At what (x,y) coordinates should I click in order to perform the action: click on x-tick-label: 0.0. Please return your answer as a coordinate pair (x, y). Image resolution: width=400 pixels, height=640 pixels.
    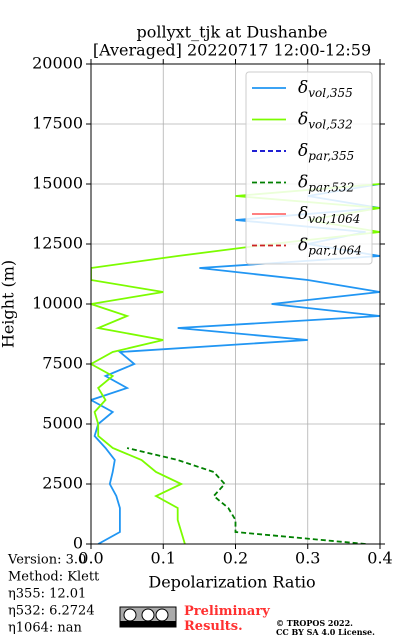
    Looking at the image, I should click on (90, 558).